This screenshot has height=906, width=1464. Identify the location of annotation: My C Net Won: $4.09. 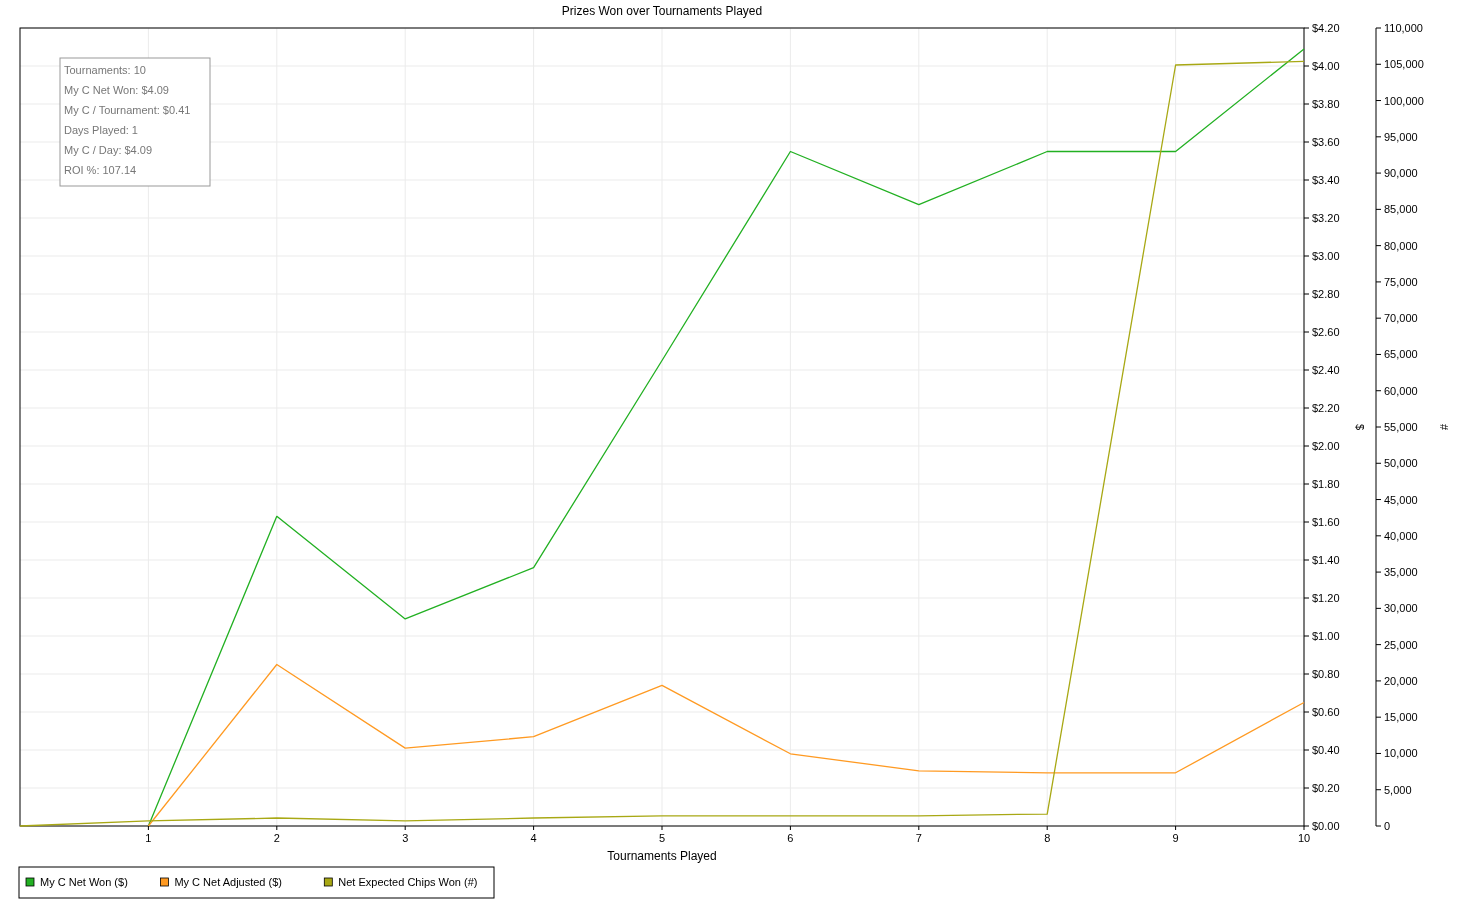
(116, 90).